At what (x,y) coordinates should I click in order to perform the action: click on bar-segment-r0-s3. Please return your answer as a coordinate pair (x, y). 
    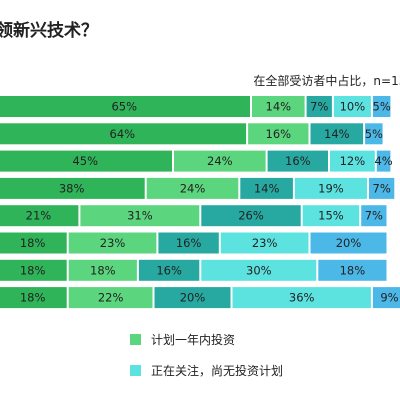
    Looking at the image, I should click on (352, 106).